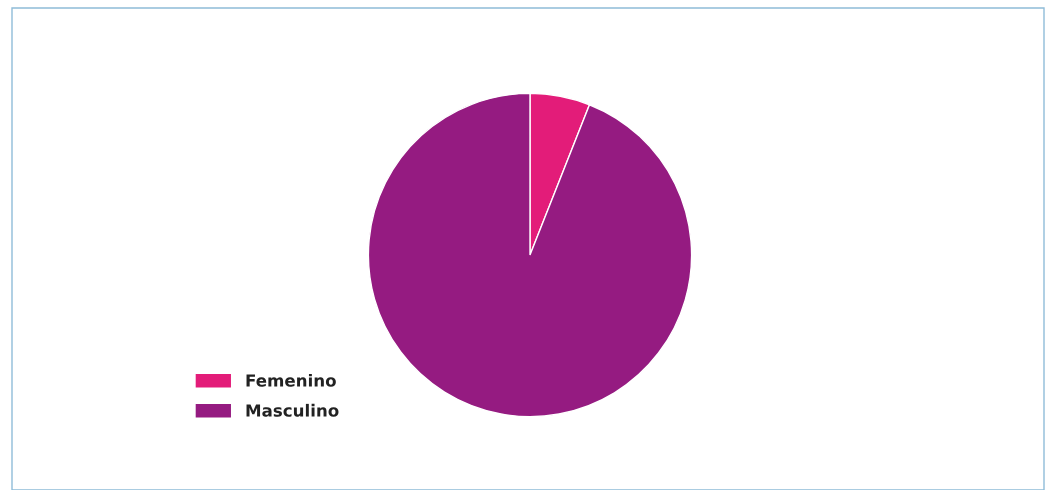 This screenshot has height=490, width=1048. Describe the element at coordinates (292, 410) in the screenshot. I see `legend-label: Masculino` at that location.